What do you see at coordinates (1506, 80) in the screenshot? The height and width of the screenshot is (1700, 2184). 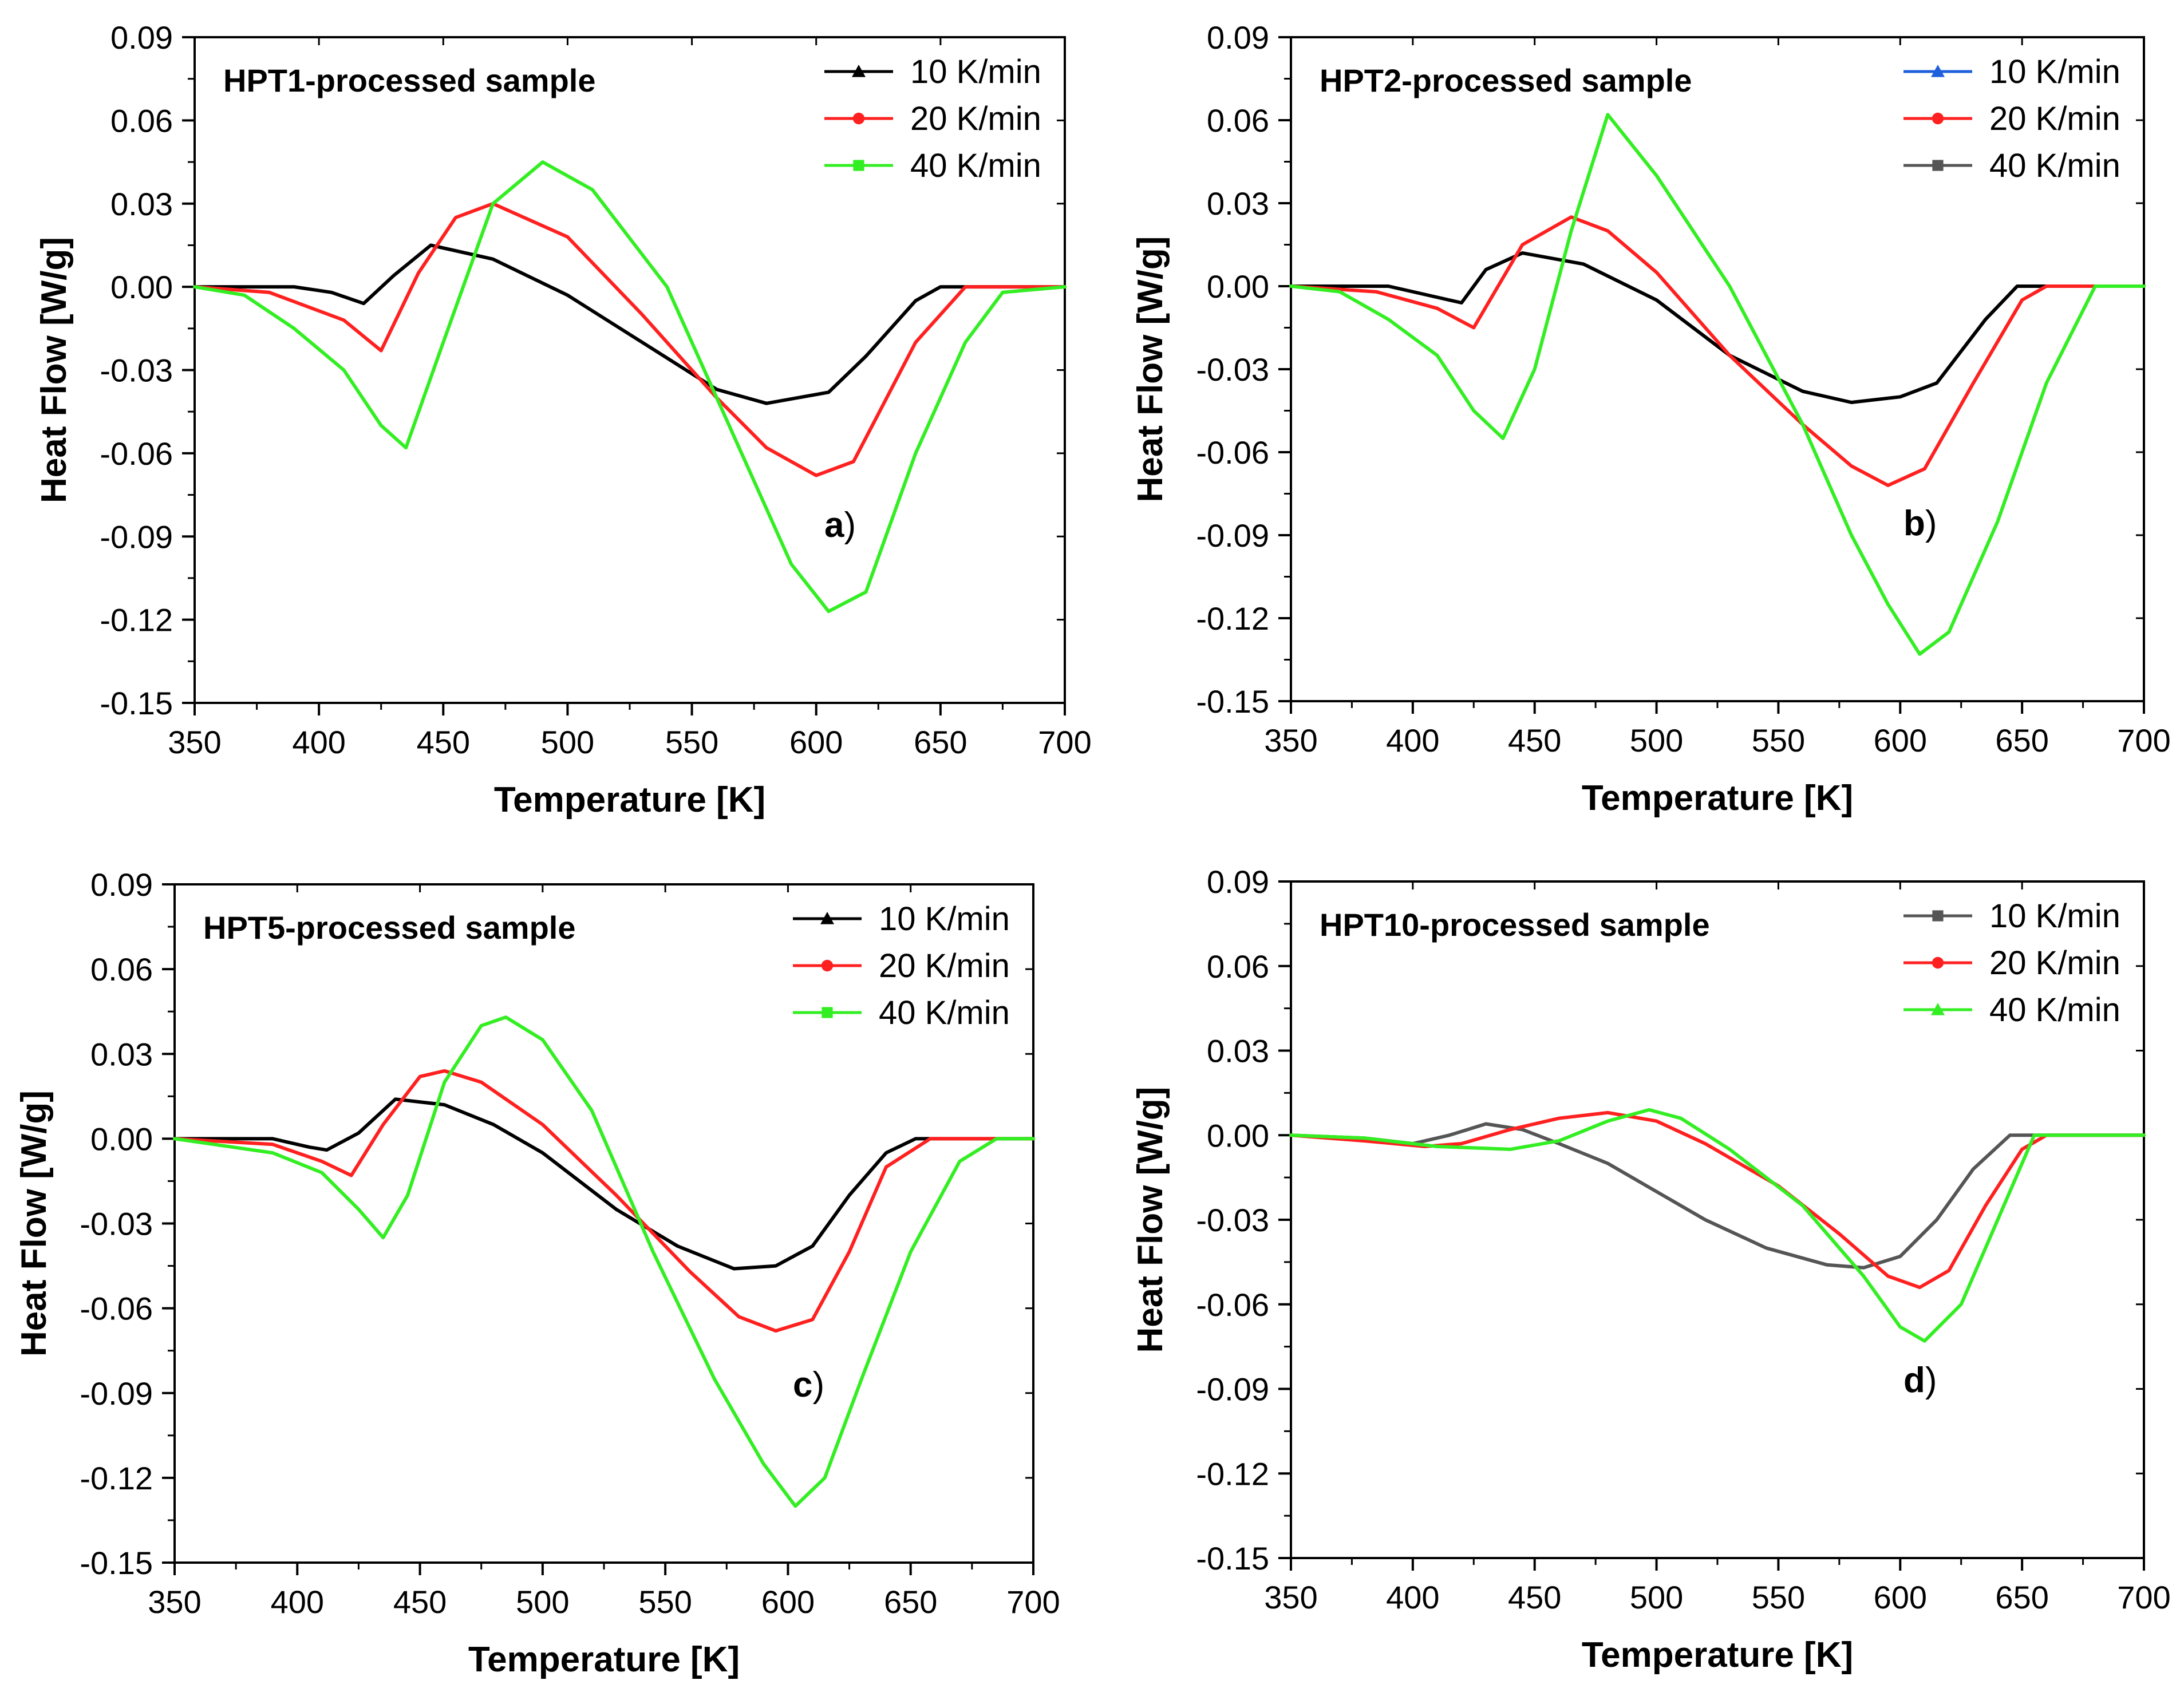 I see `panel-title: HPT2-processed sample` at bounding box center [1506, 80].